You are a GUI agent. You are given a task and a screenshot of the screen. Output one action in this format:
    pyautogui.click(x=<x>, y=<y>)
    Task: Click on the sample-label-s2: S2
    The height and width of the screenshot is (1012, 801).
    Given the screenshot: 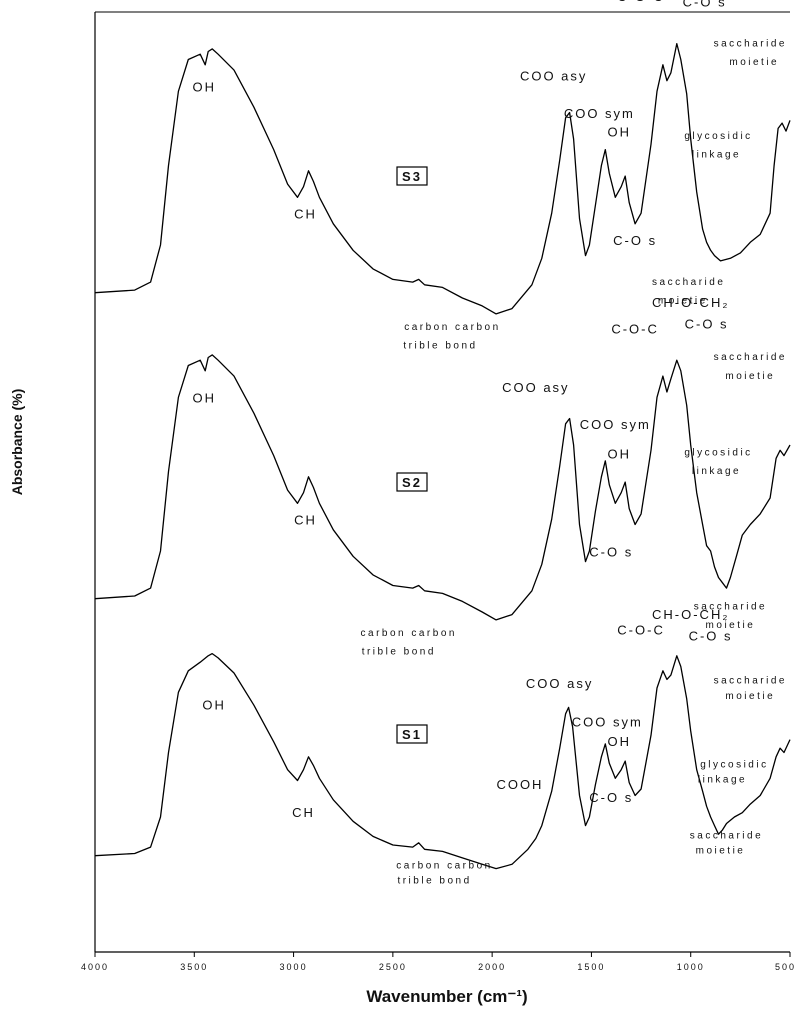 What is the action you would take?
    pyautogui.click(x=412, y=482)
    